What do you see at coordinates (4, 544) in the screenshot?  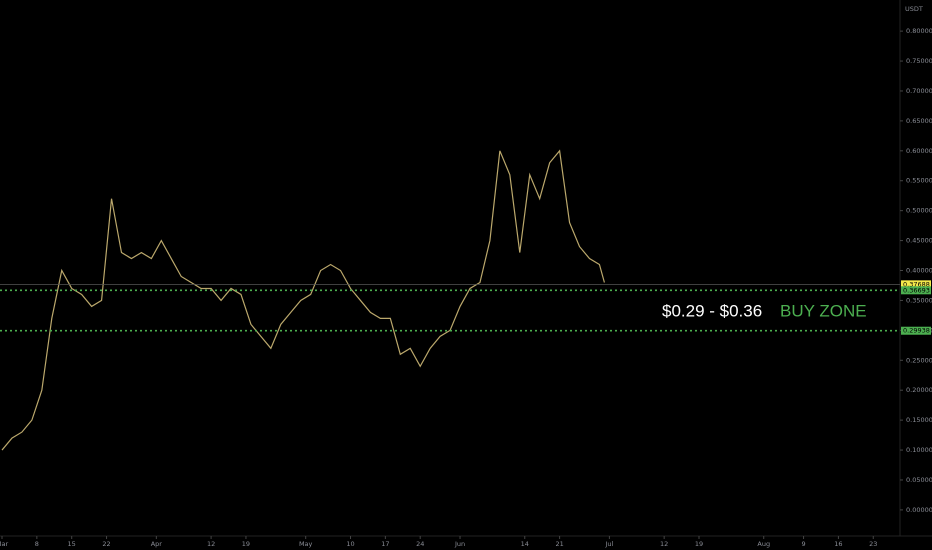 I see `x-tick-label: Mar` at bounding box center [4, 544].